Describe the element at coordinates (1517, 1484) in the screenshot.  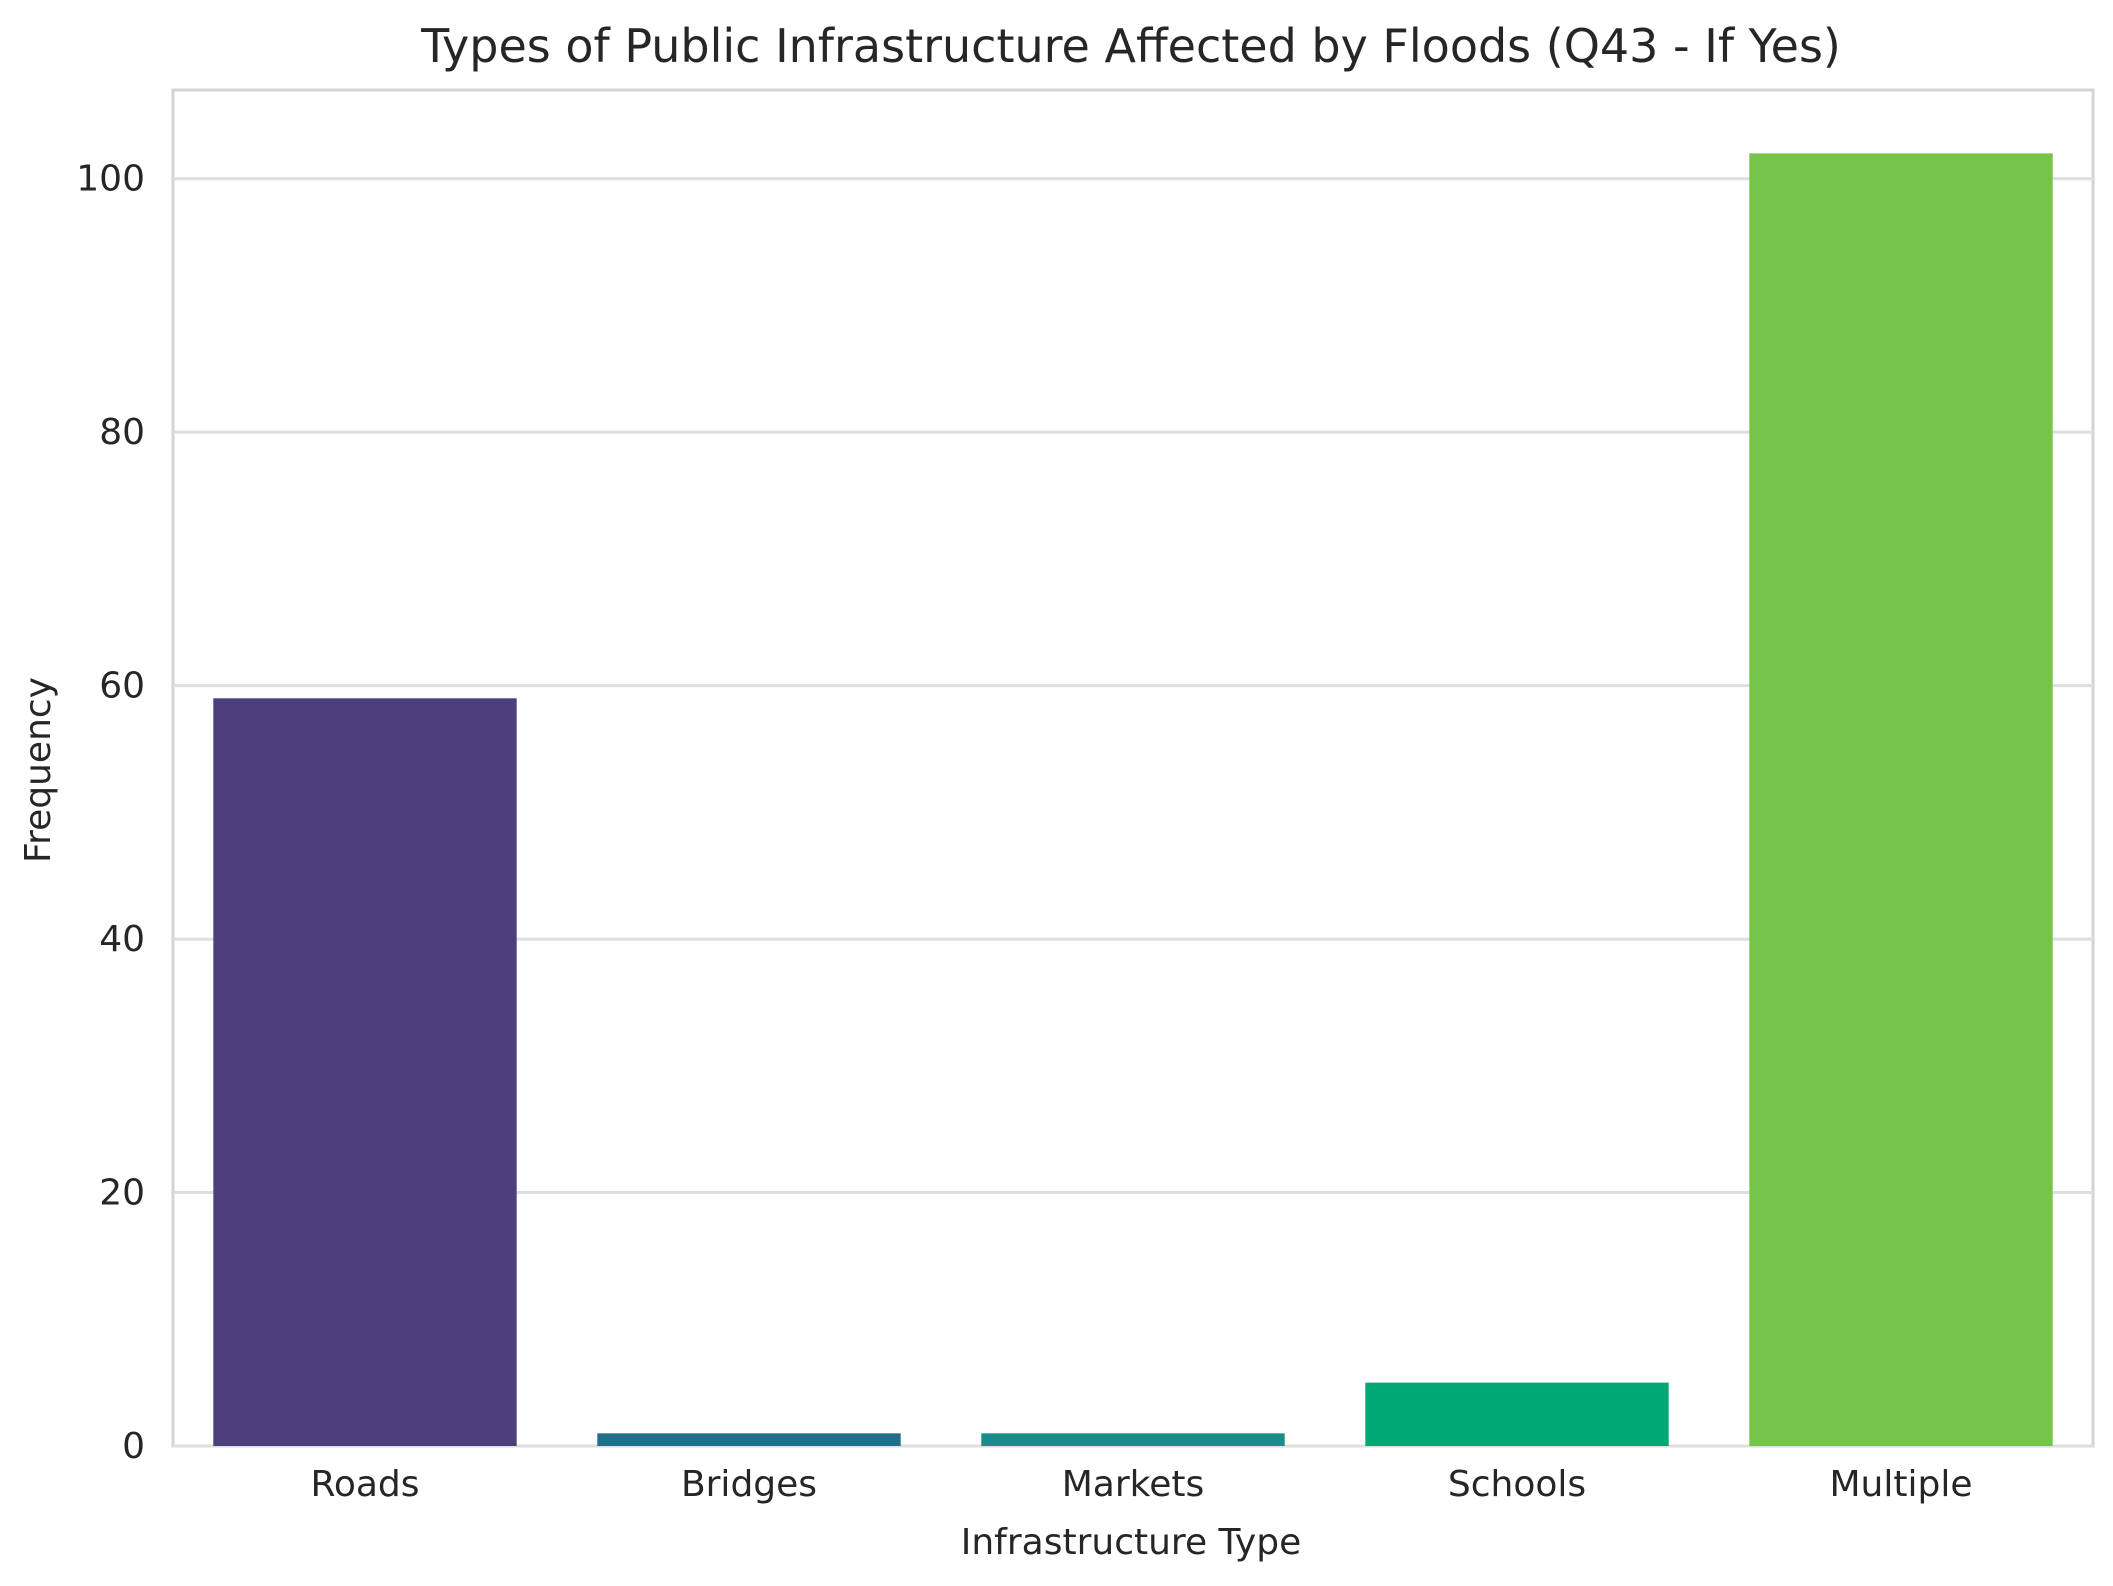
I see `x-tick-label-schools: Schools` at that location.